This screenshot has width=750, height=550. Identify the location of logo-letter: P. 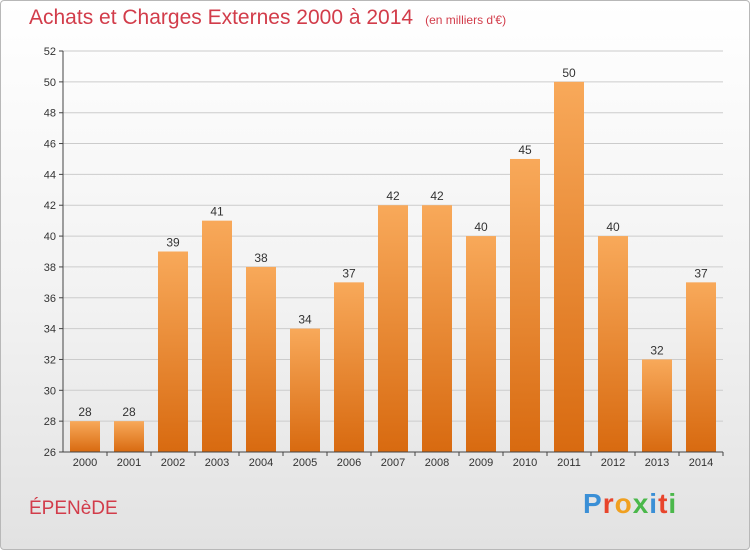
(593, 503).